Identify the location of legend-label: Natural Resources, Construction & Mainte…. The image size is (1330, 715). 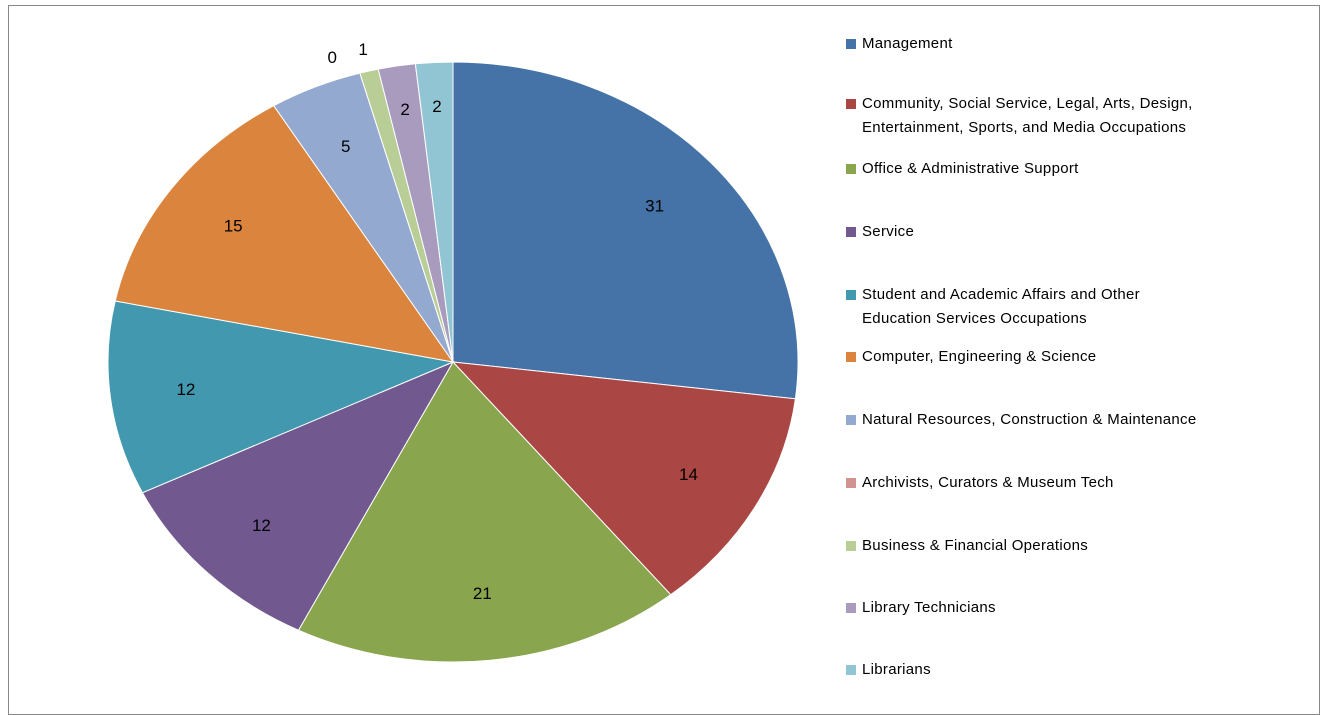
(1029, 419).